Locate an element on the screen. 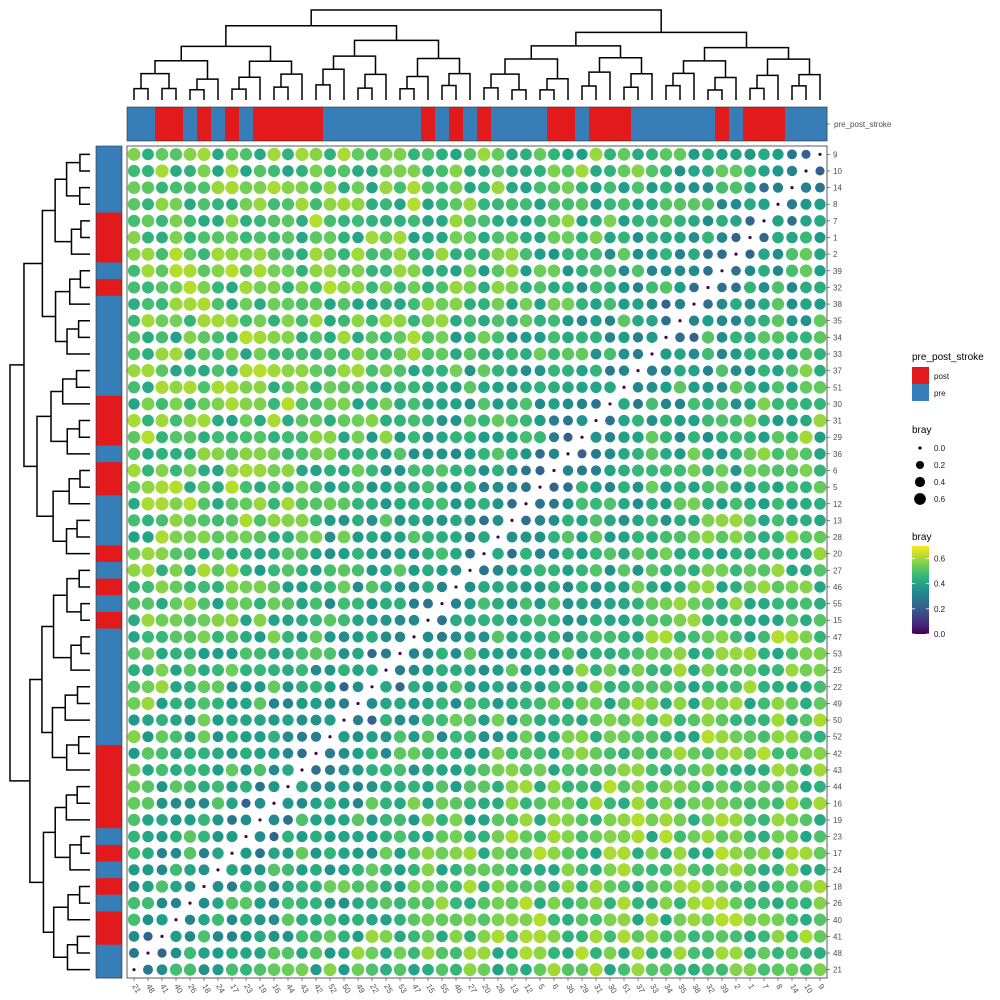 The height and width of the screenshot is (1000, 1000). row-tick-label: 38 is located at coordinates (837, 304).